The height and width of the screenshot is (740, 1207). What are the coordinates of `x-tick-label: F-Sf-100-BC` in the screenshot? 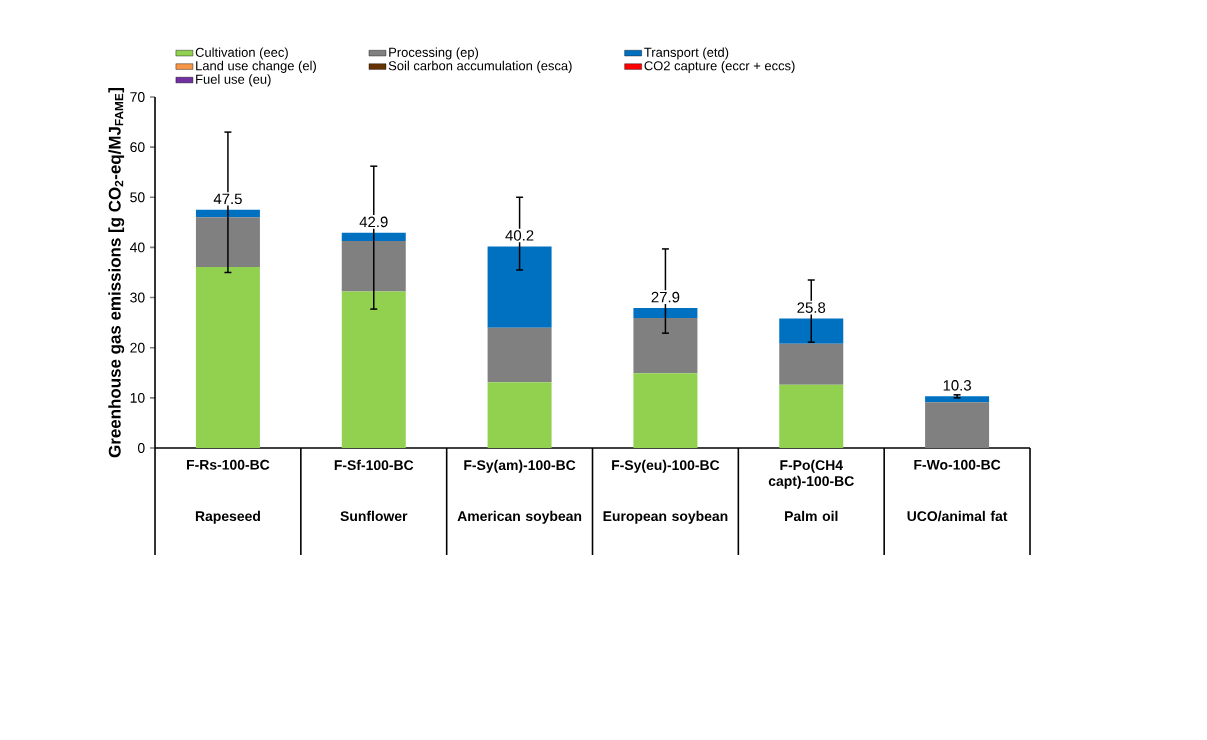 It's located at (374, 465).